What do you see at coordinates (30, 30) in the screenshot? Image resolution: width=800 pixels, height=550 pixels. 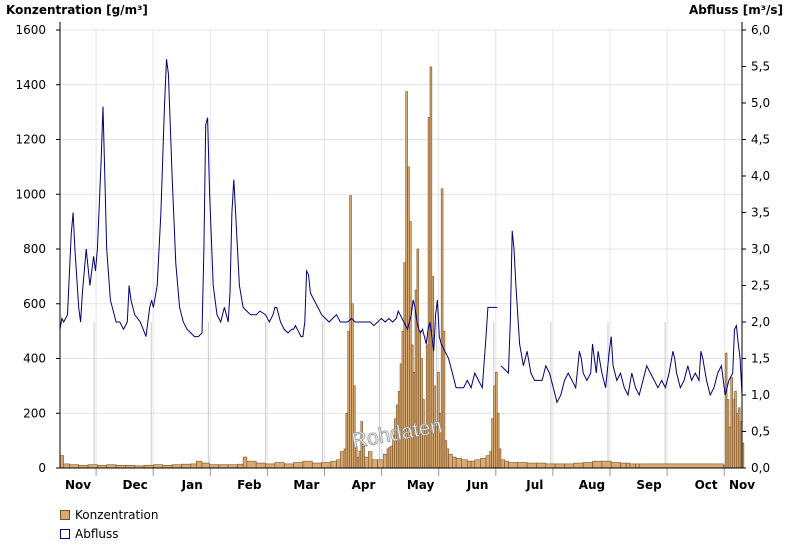 I see `y-tick-label-left: 1600` at bounding box center [30, 30].